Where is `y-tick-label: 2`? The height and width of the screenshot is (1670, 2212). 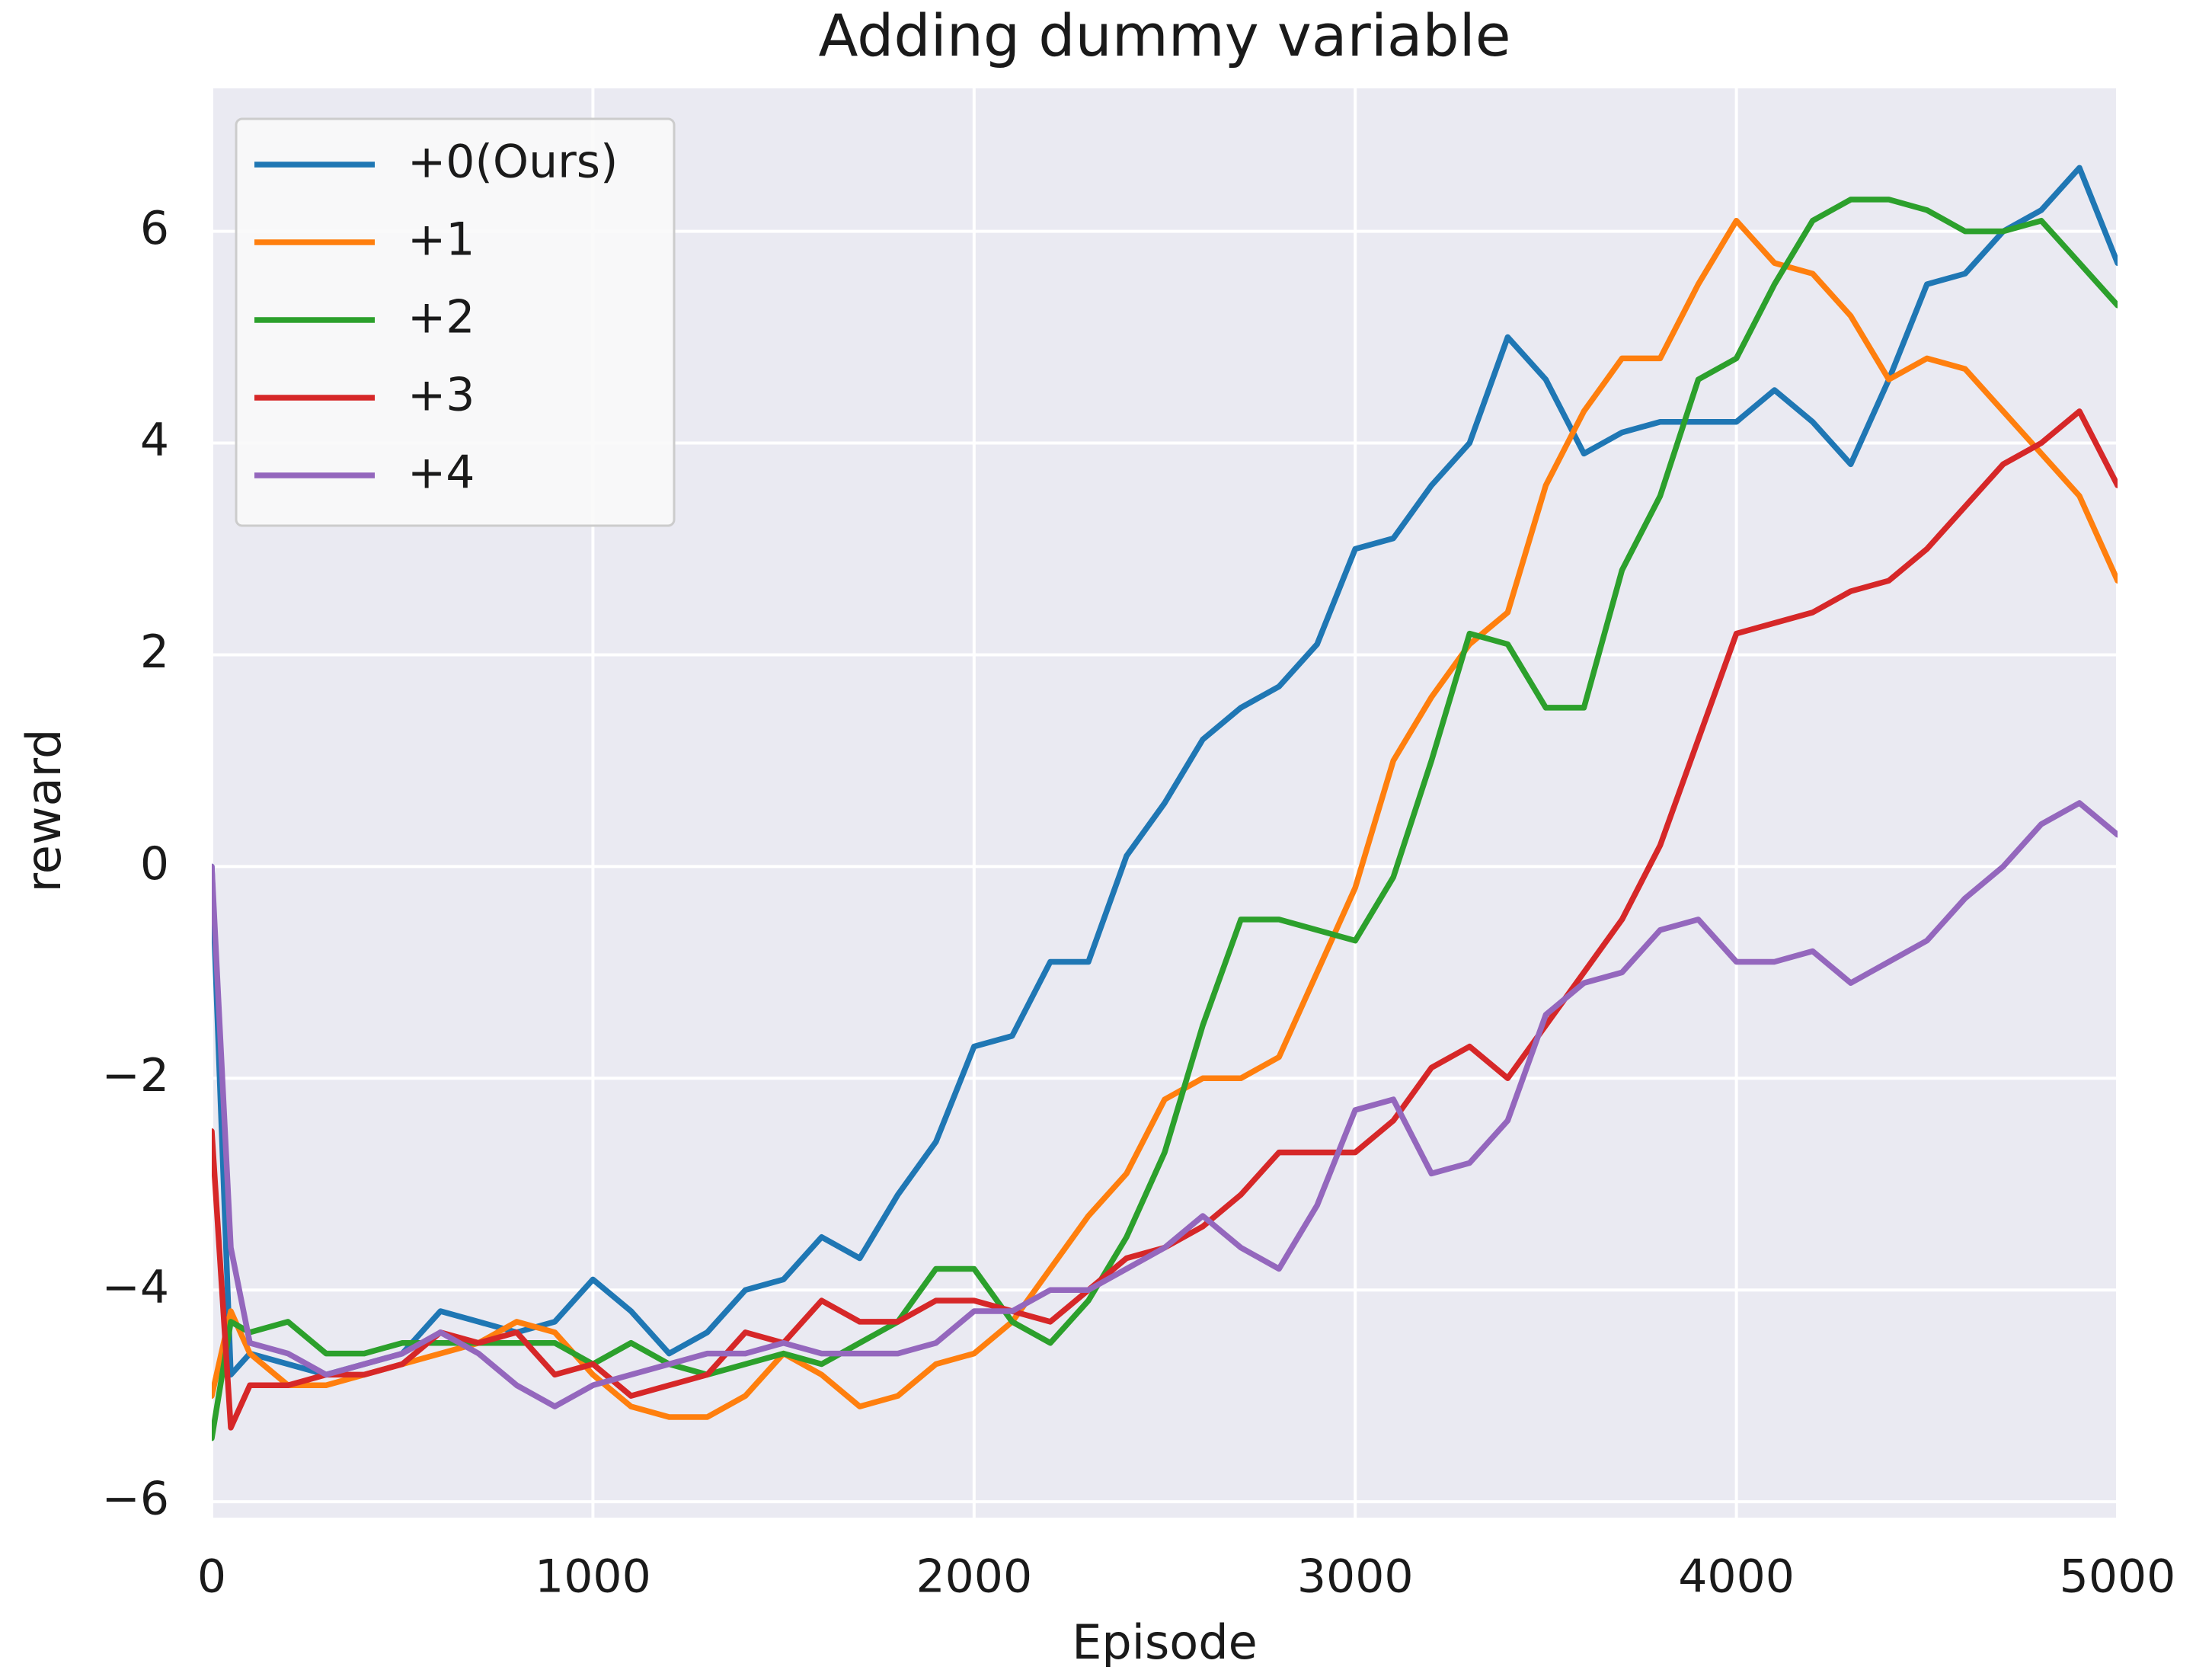 y-tick-label: 2 is located at coordinates (154, 652).